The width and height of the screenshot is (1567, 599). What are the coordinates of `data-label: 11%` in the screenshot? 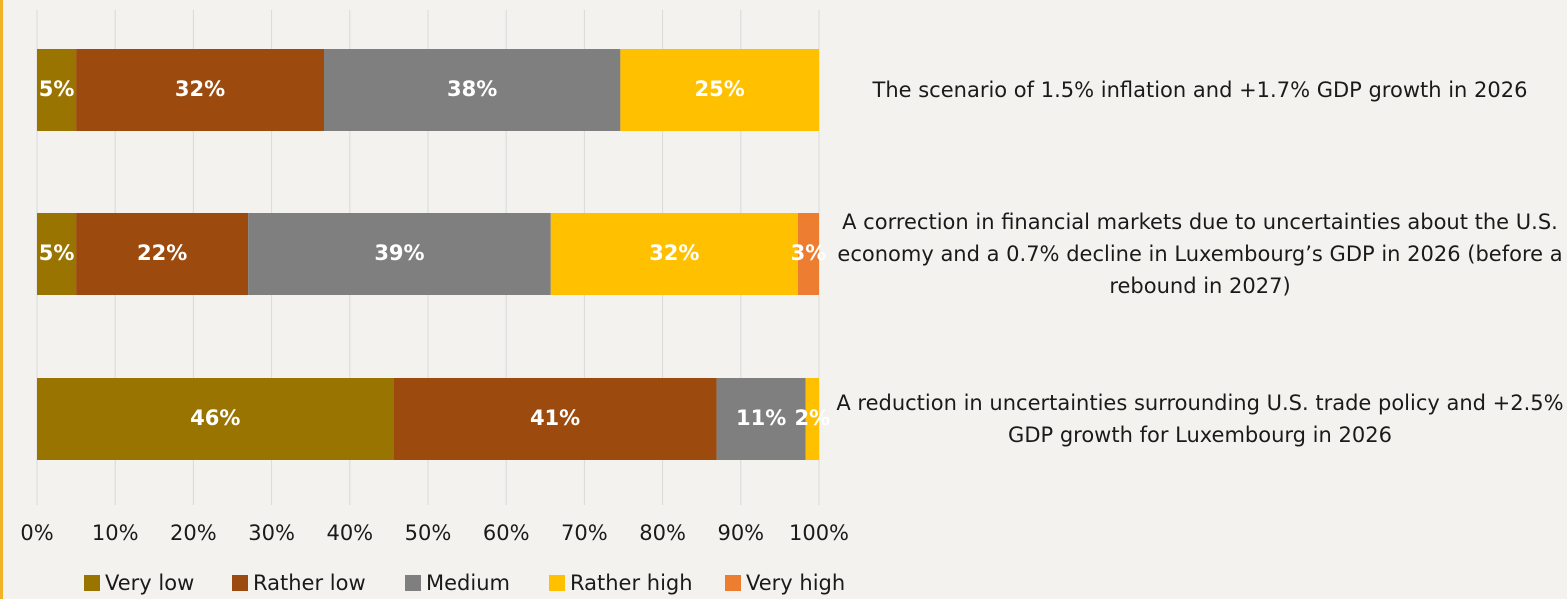 It's located at (761, 418).